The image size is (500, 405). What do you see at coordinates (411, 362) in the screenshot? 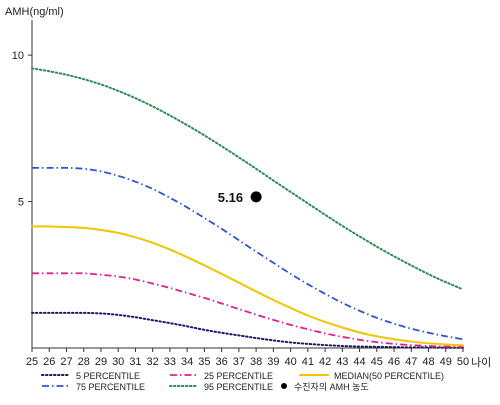
I see `x-tick-label: 47` at bounding box center [411, 362].